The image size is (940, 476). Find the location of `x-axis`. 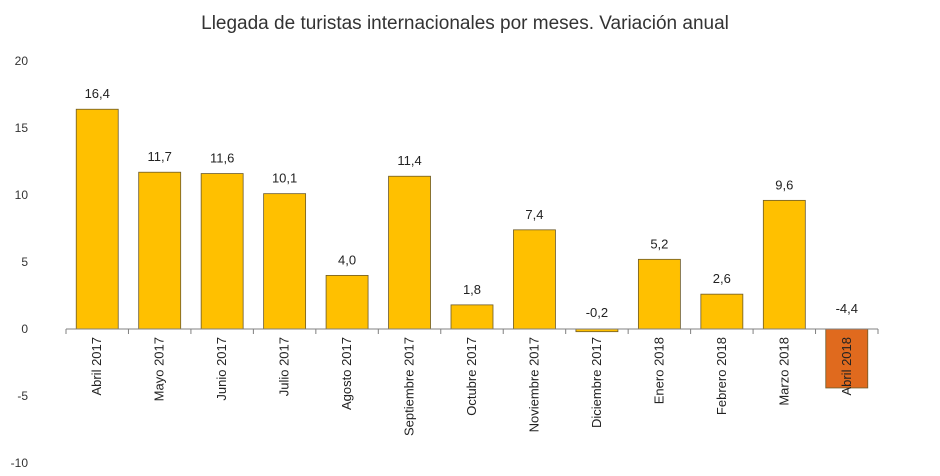

x-axis is located at coordinates (472, 331).